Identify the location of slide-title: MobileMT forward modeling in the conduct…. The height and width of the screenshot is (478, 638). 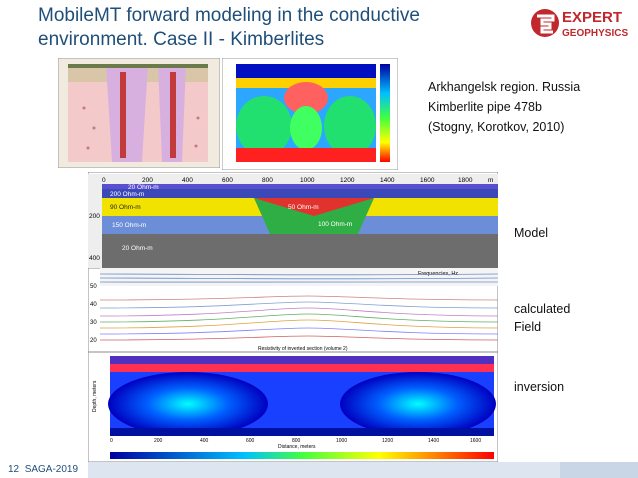
(229, 28).